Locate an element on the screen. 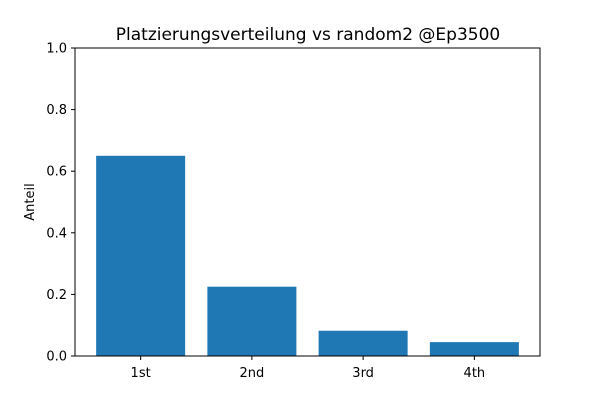 Image resolution: width=600 pixels, height=400 pixels. bar-1st is located at coordinates (141, 255).